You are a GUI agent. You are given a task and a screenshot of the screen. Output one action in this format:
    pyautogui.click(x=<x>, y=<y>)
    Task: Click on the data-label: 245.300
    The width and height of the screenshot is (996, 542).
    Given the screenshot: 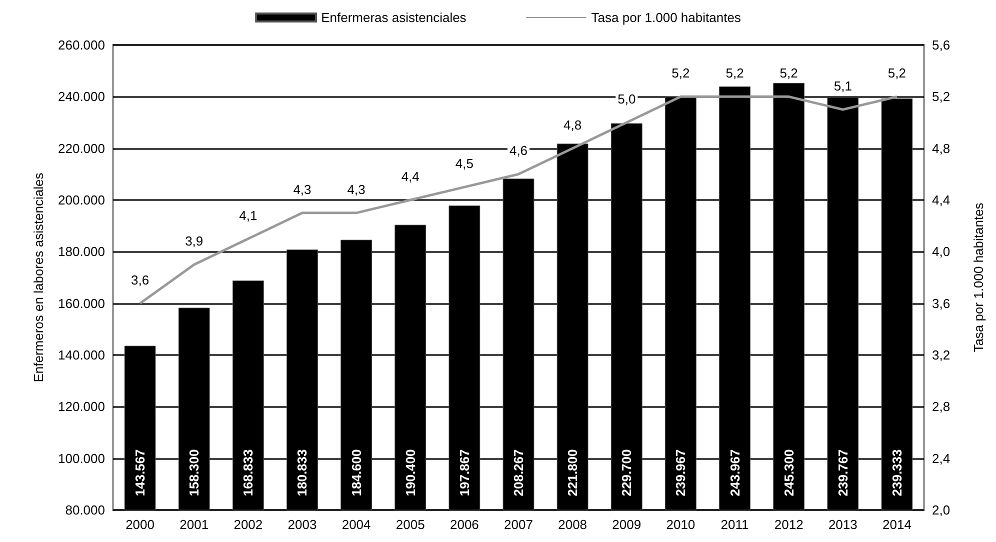 What is the action you would take?
    pyautogui.click(x=788, y=472)
    